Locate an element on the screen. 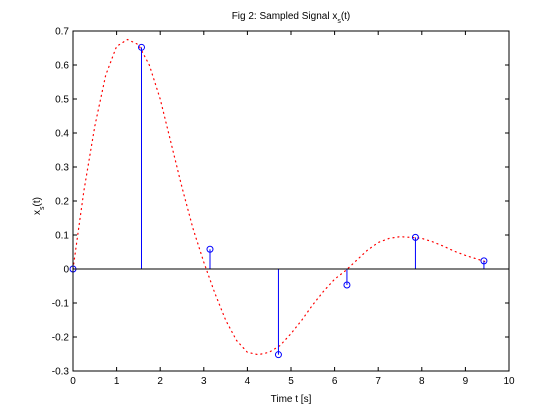  x-tick-label: 6 is located at coordinates (335, 381).